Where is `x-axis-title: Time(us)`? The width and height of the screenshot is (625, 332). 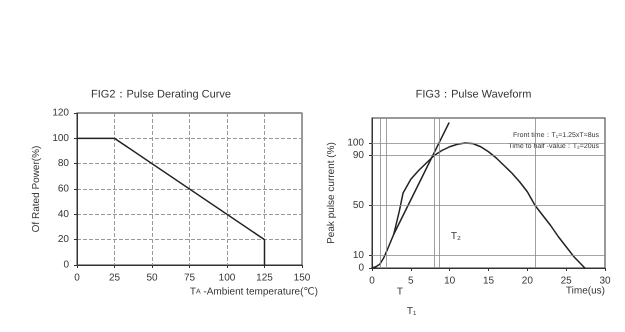
x-axis-title: Time(us) is located at coordinates (586, 291).